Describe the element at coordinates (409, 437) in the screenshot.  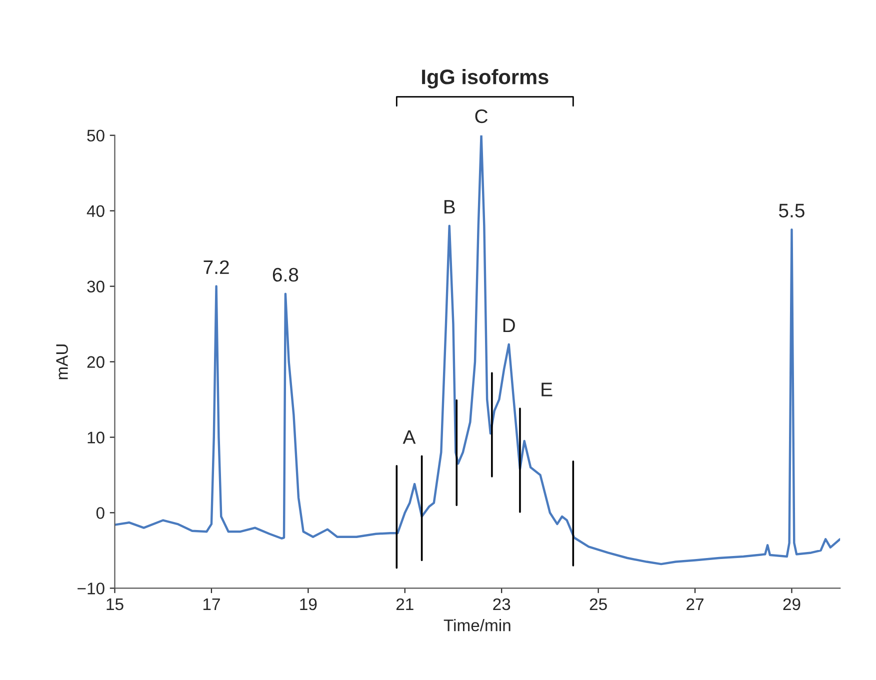
I see `annotation: A` at that location.